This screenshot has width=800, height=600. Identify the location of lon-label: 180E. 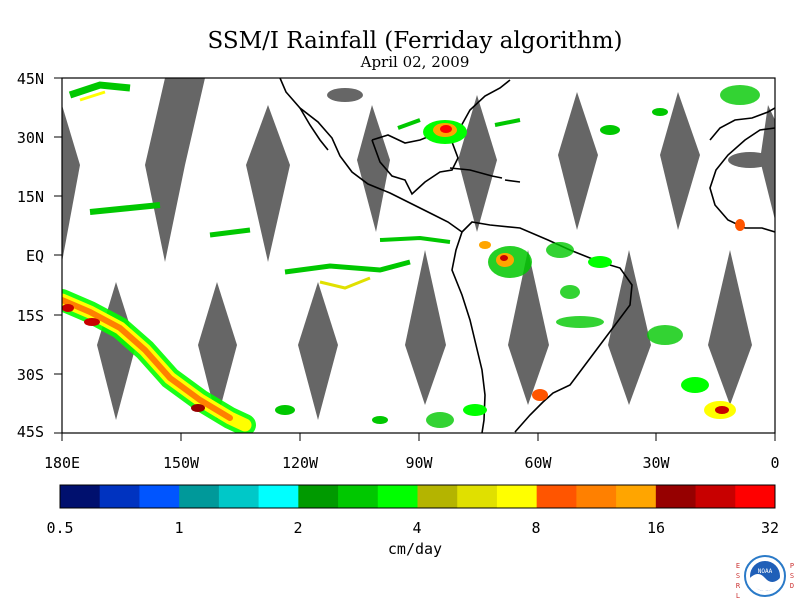
(62, 463).